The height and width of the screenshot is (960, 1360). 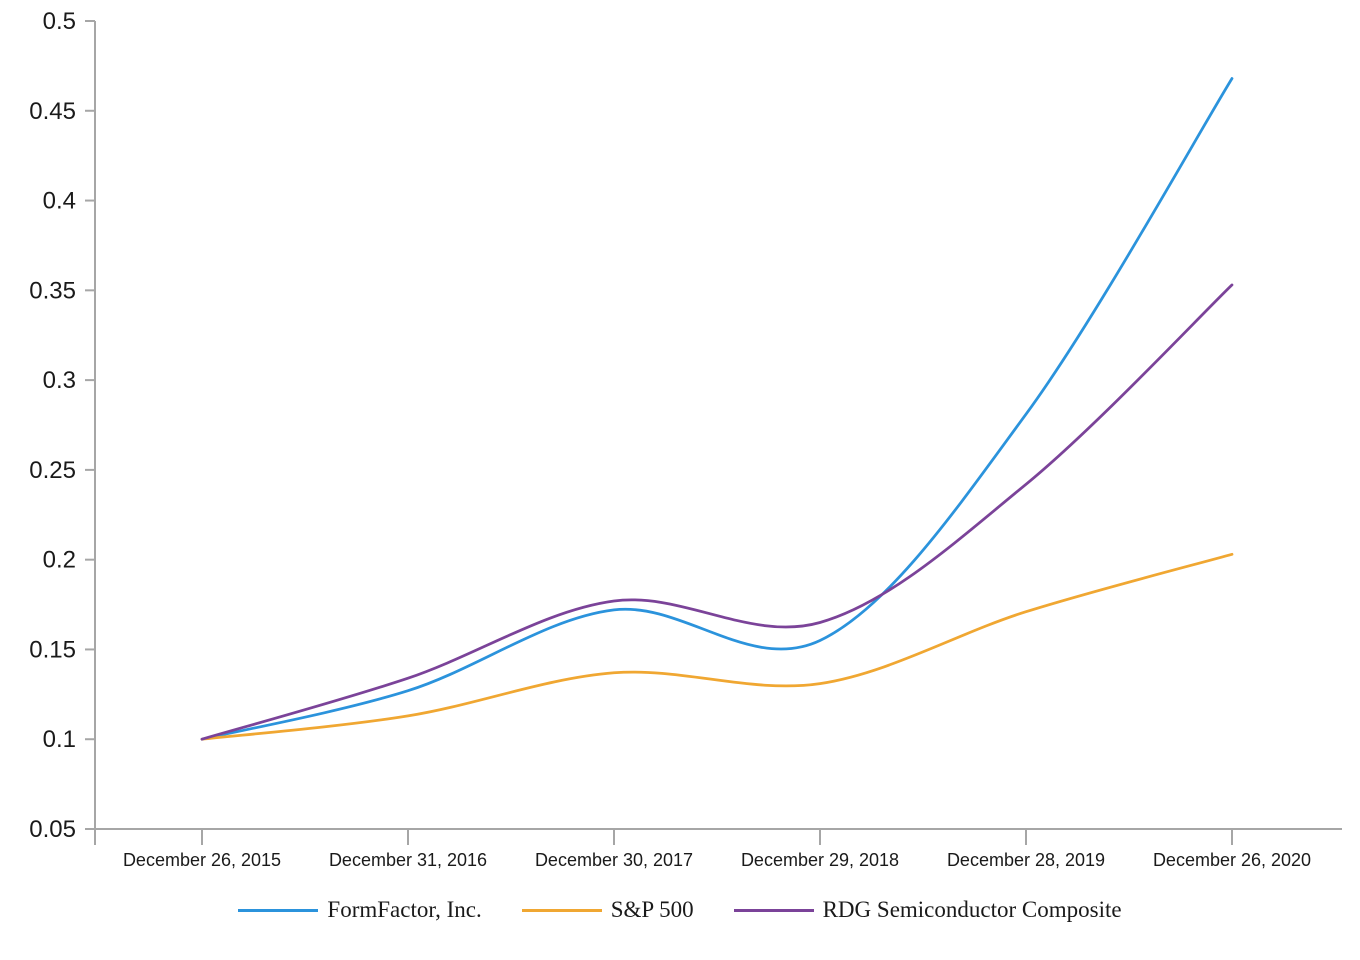 I want to click on y-tick-label: 0.45, so click(x=52, y=111).